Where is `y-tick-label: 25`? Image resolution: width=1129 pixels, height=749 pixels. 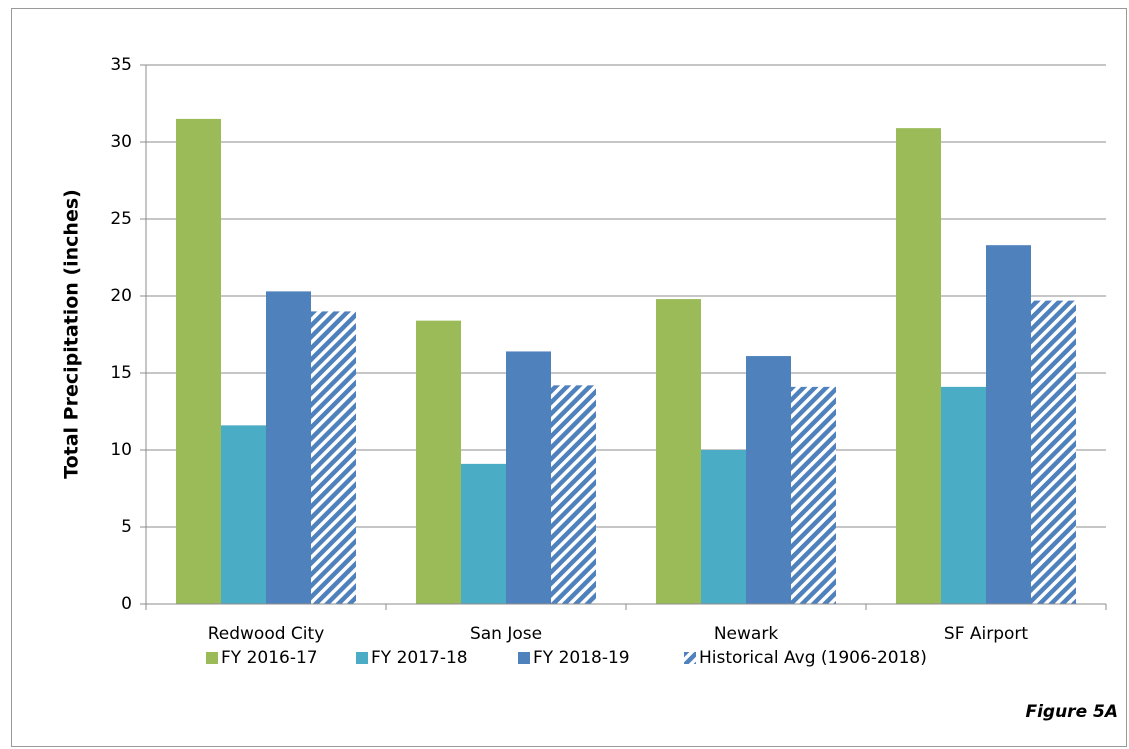 y-tick-label: 25 is located at coordinates (121, 219).